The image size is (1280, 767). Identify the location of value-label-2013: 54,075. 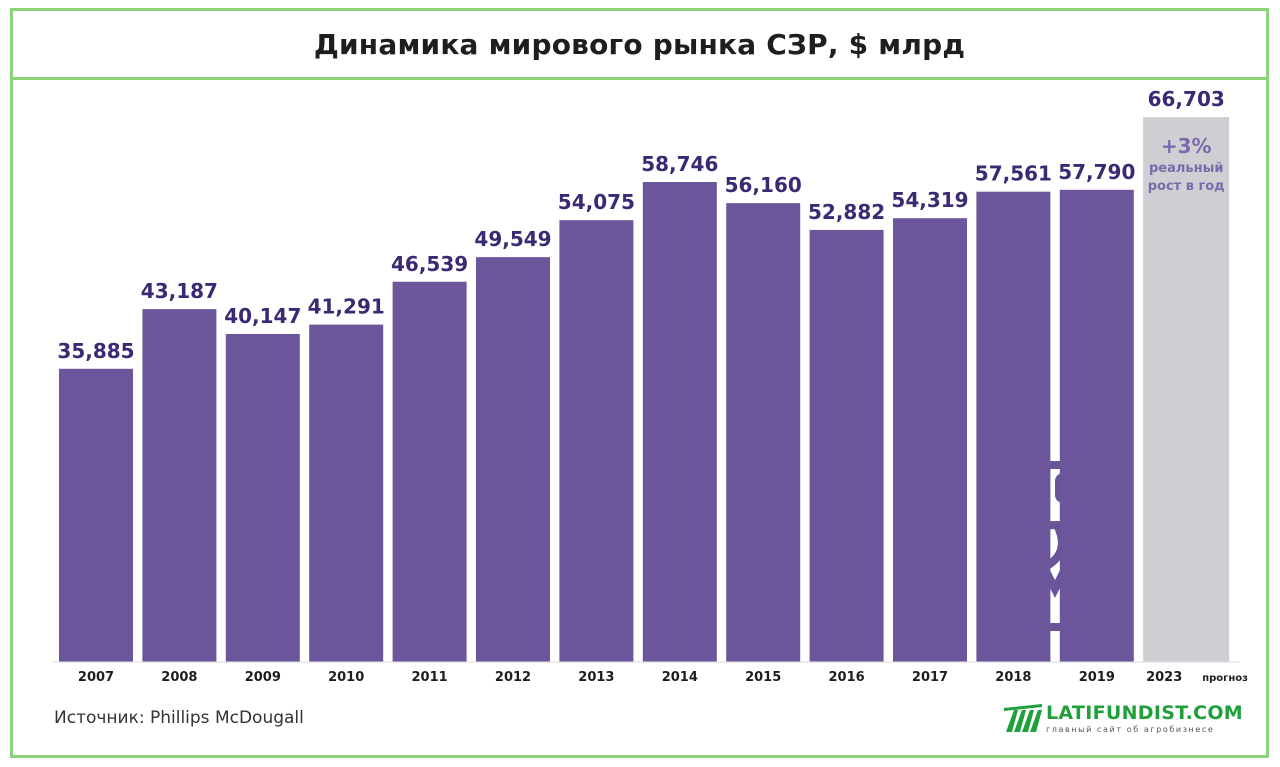
(596, 202).